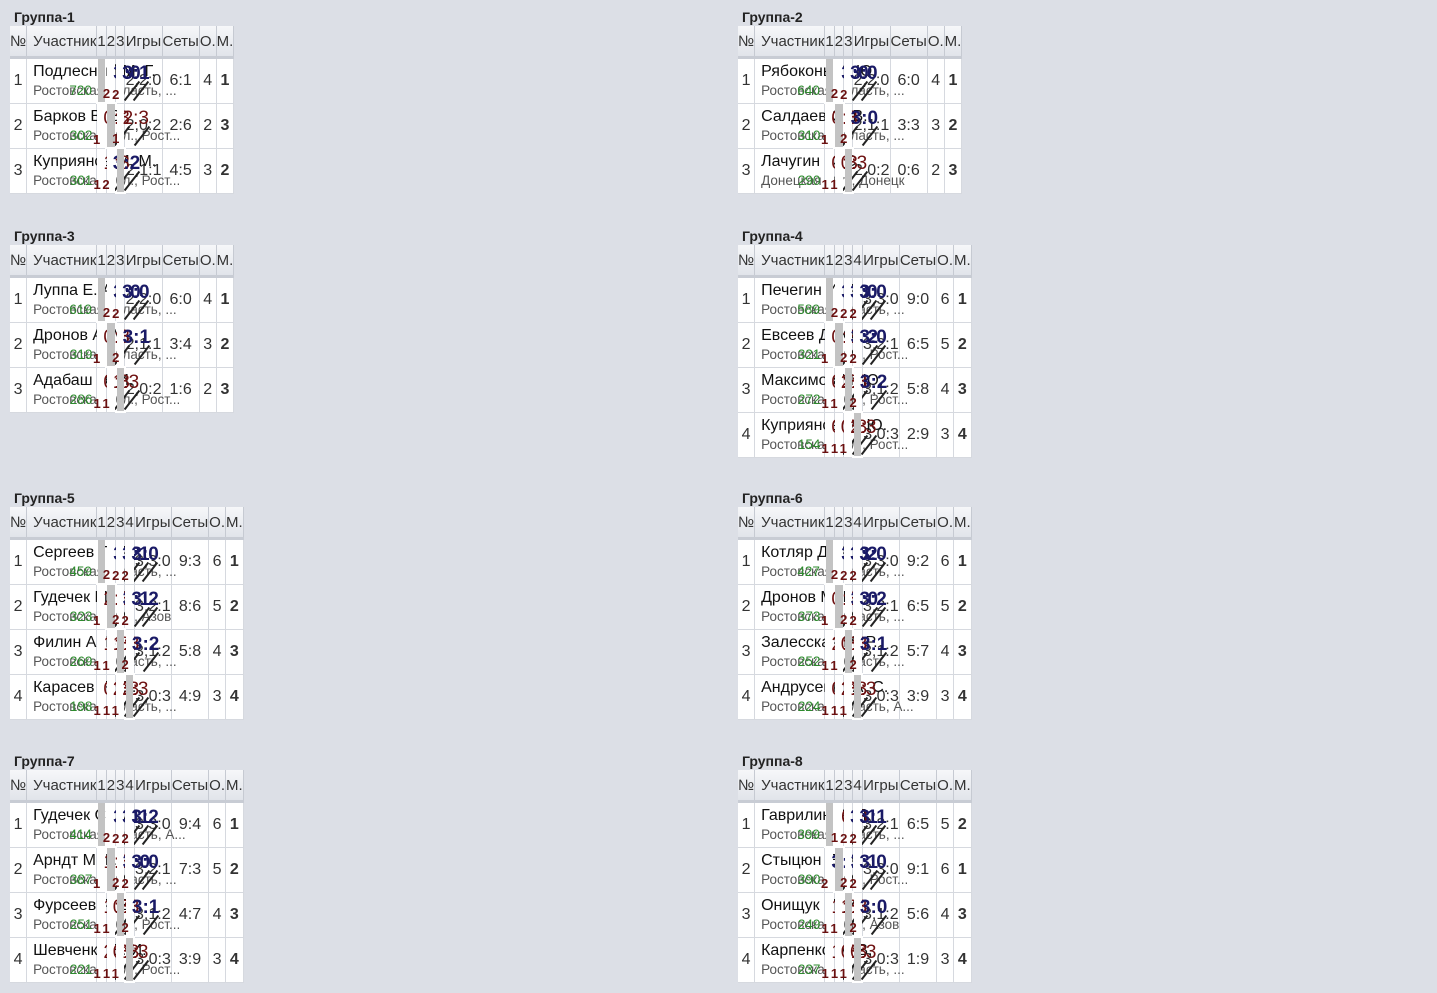  What do you see at coordinates (75, 860) in the screenshot?
I see `player-name: Арндт М. Р.` at bounding box center [75, 860].